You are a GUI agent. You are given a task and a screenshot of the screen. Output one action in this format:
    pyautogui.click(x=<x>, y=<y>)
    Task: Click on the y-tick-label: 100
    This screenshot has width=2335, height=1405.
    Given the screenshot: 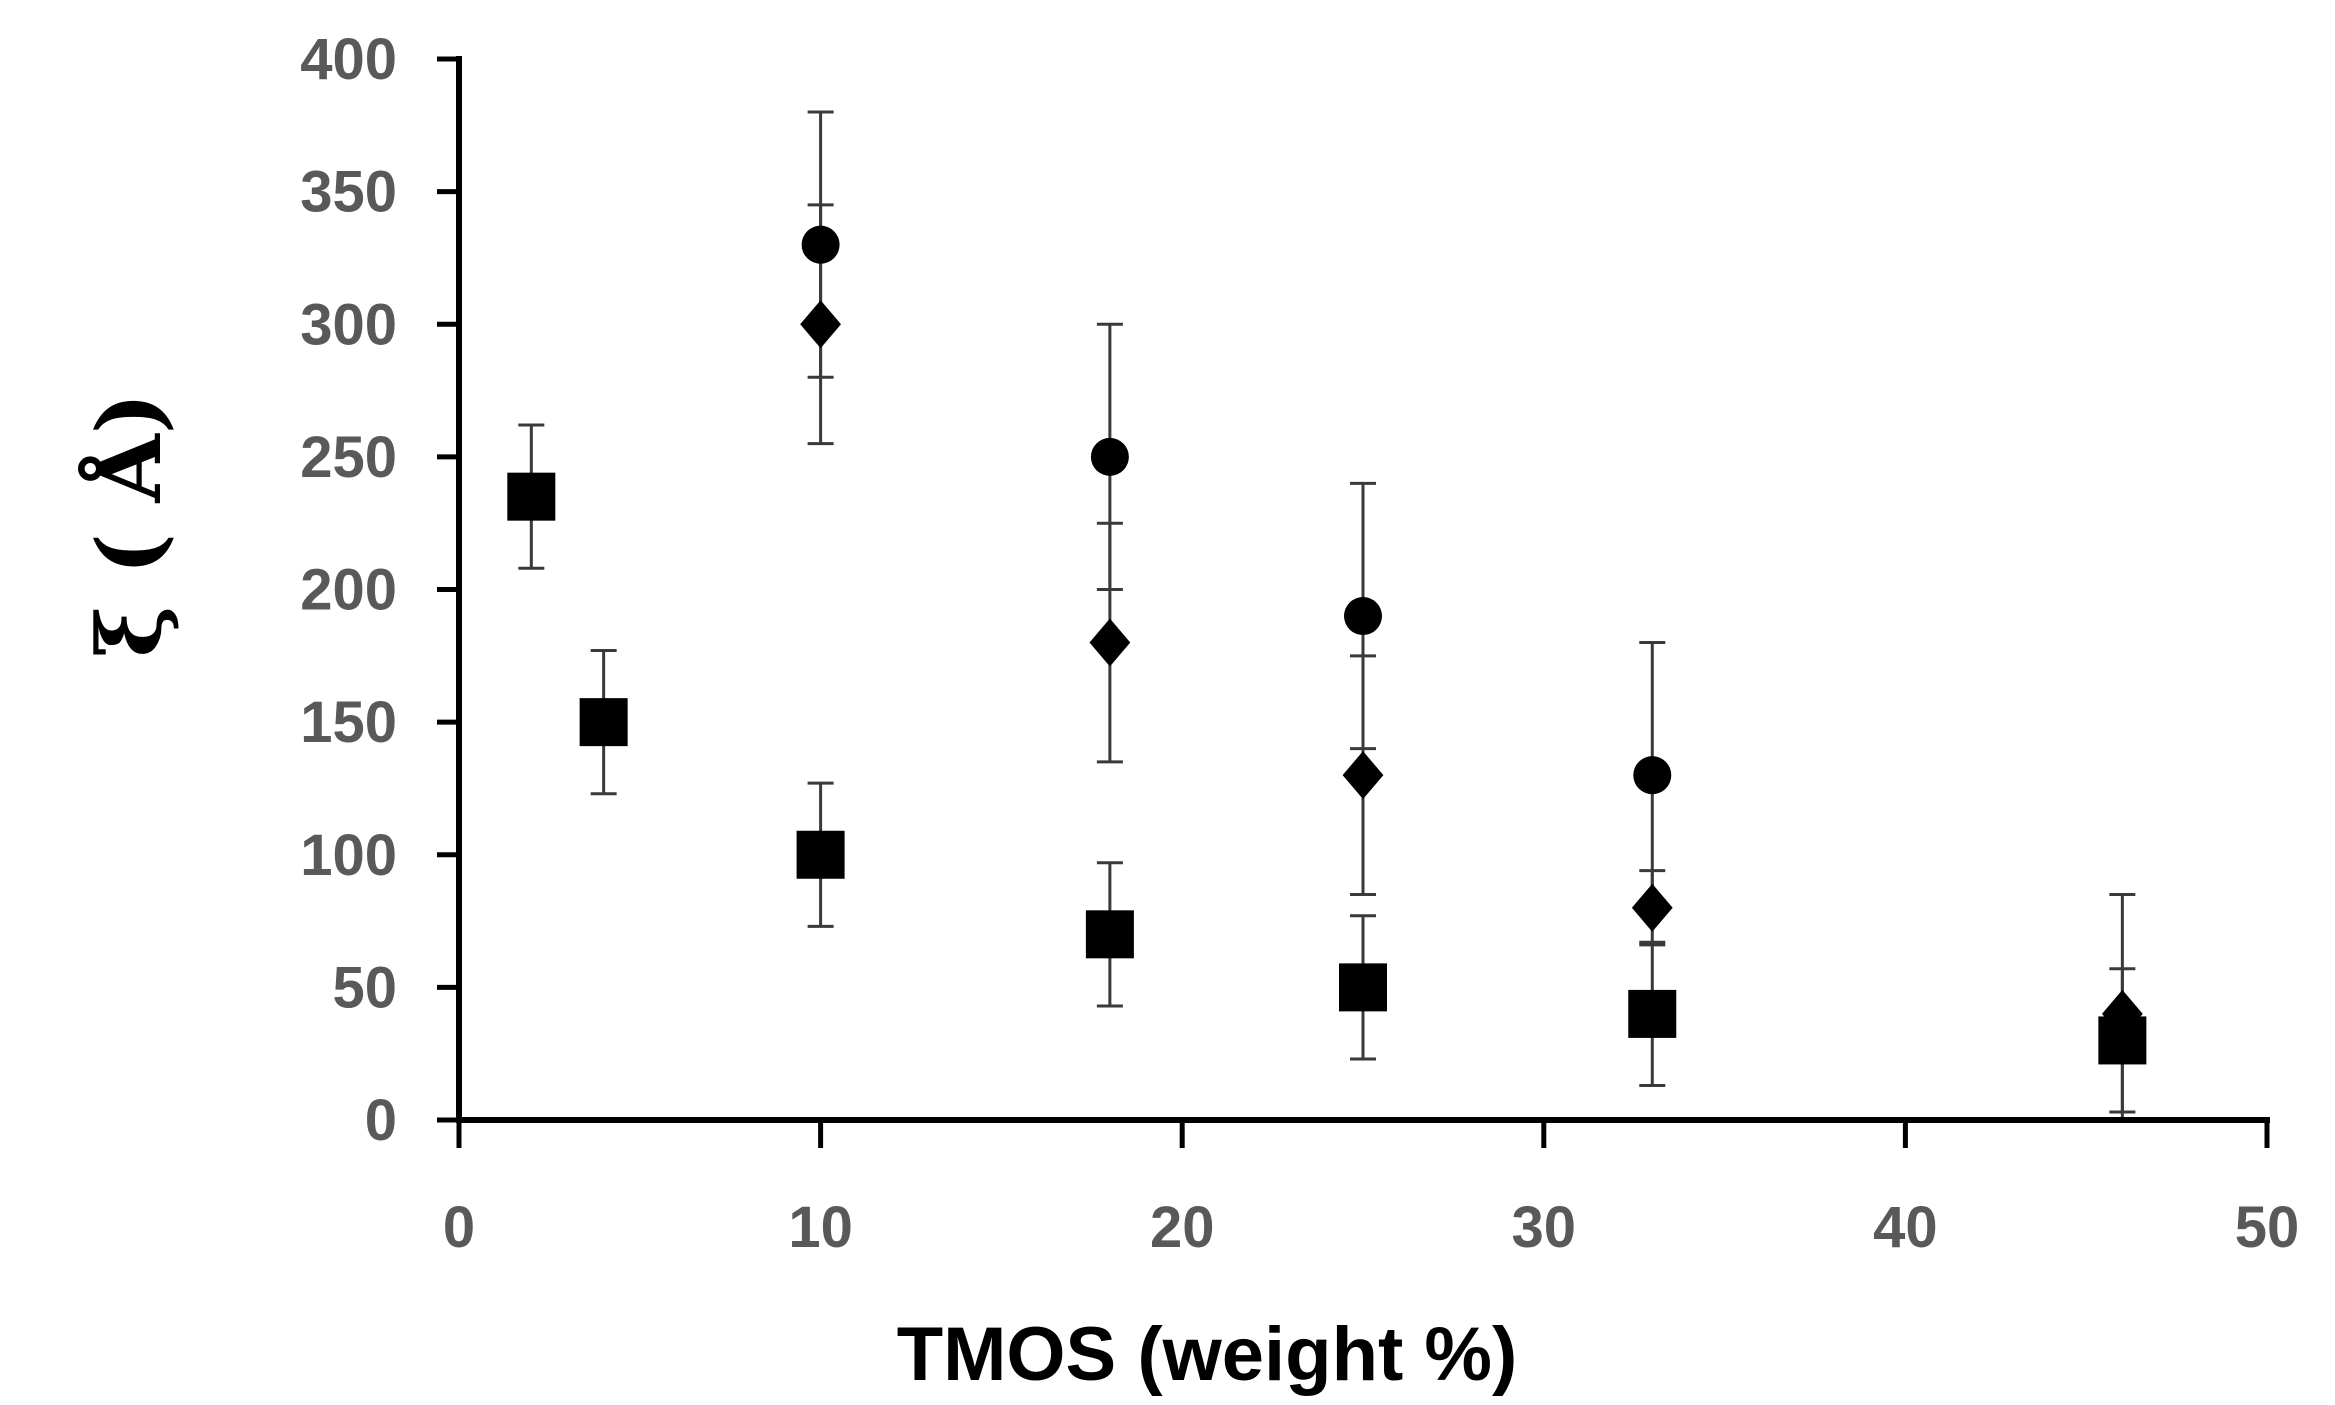 What is the action you would take?
    pyautogui.click(x=348, y=855)
    